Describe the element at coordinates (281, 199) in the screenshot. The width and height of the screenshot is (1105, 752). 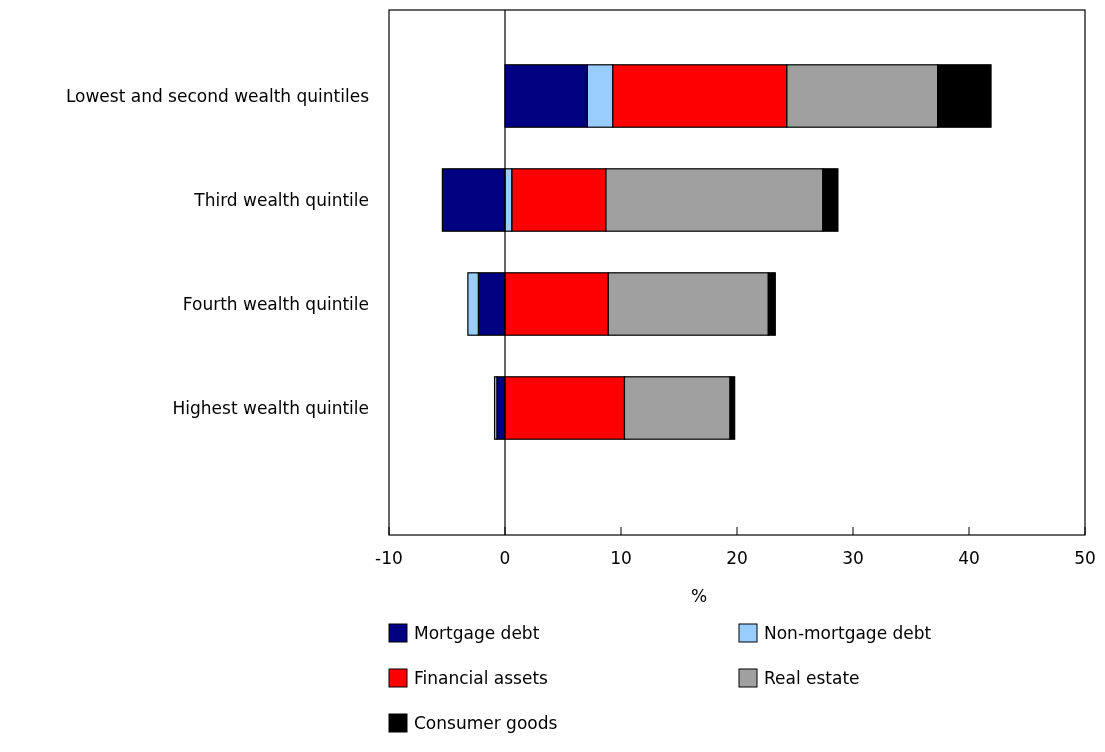
I see `y-tick-label: Third wealth quintile` at that location.